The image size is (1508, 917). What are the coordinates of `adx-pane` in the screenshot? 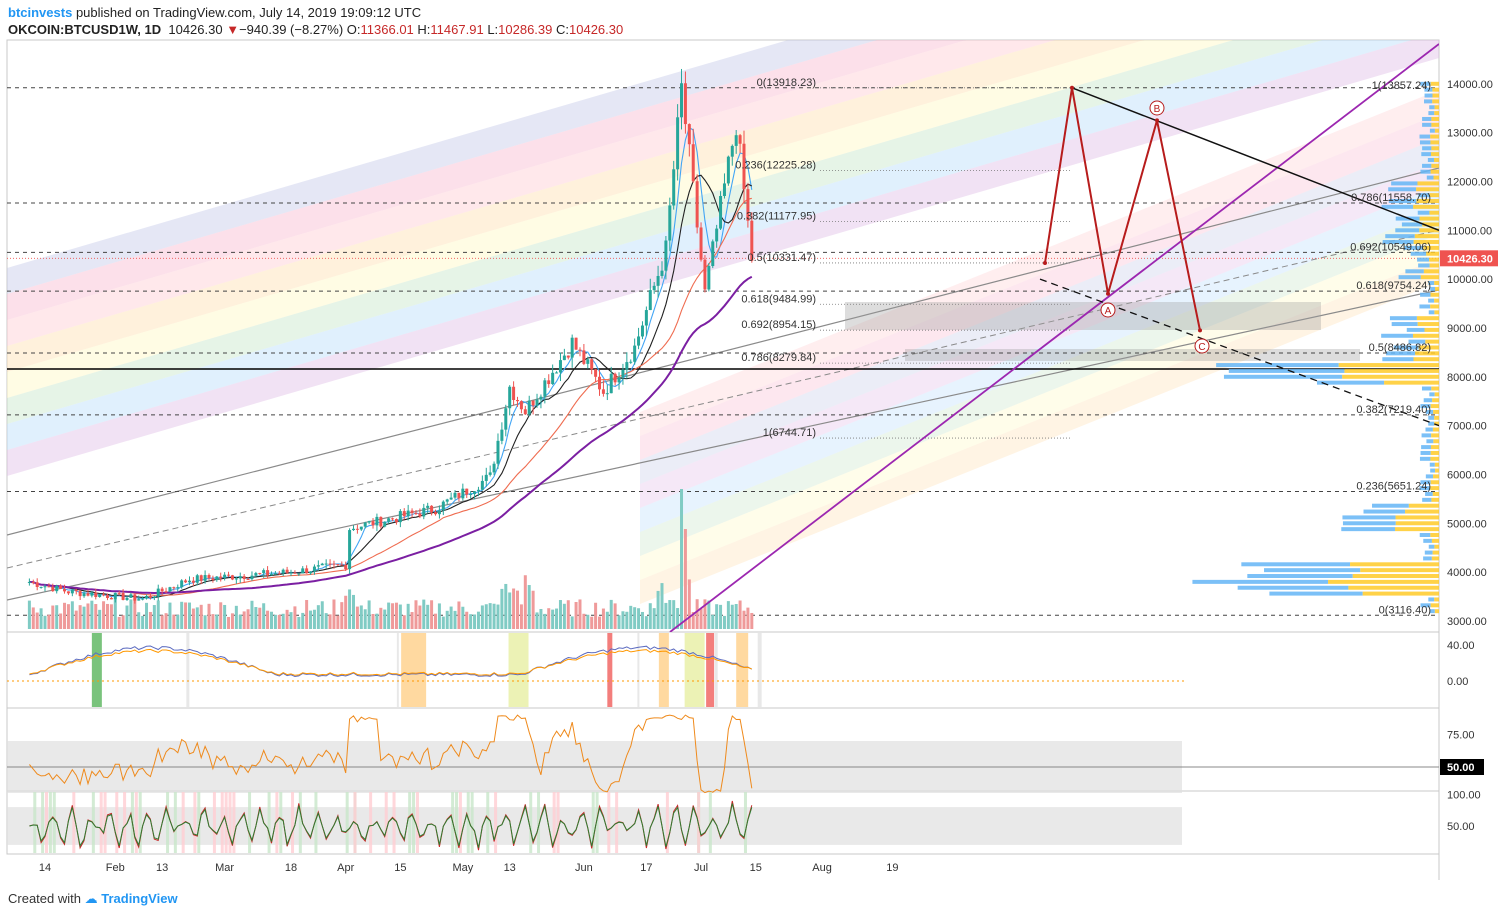 It's located at (723, 670).